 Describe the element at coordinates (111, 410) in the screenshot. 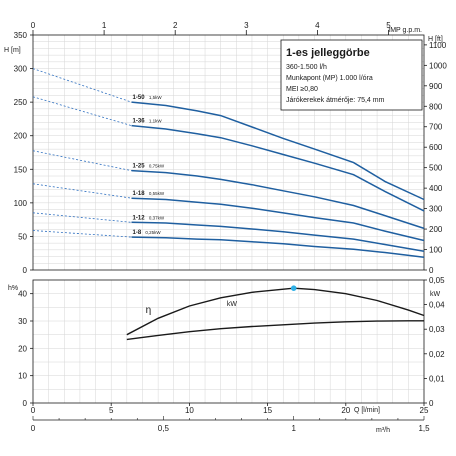

I see `x-tick-label: 5` at that location.